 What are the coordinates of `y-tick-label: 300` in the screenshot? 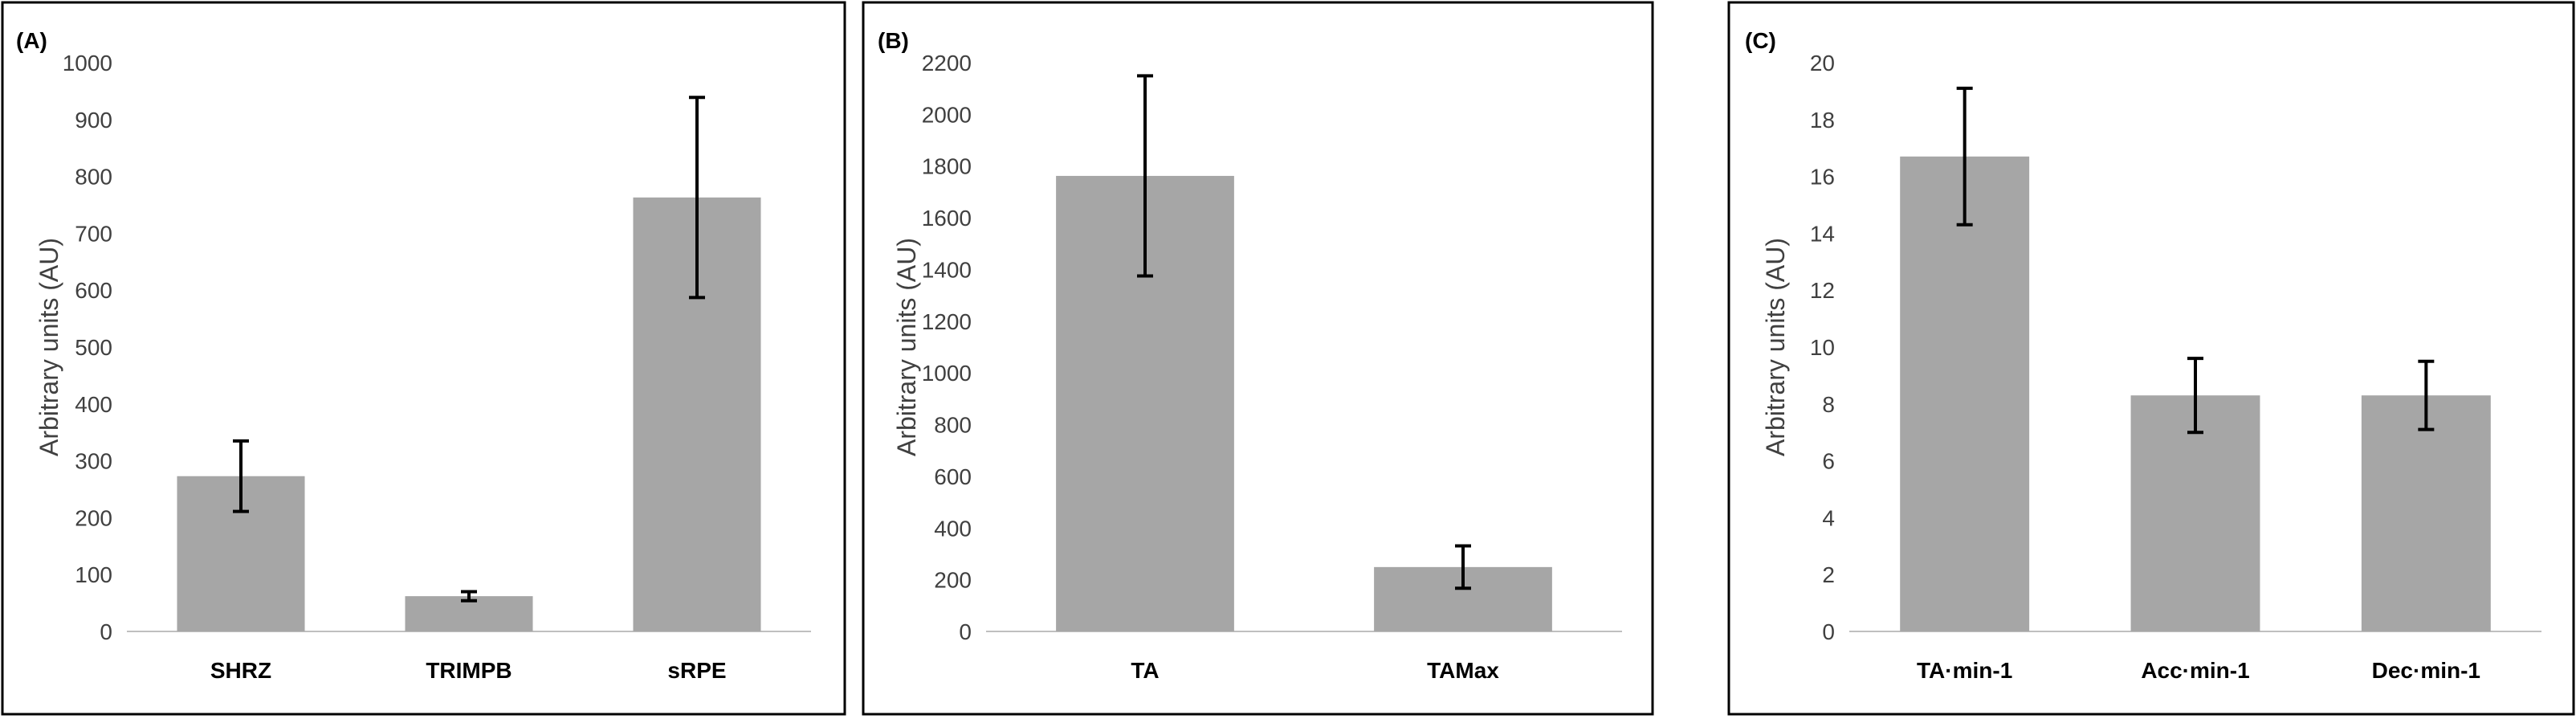 It's located at (93, 461).